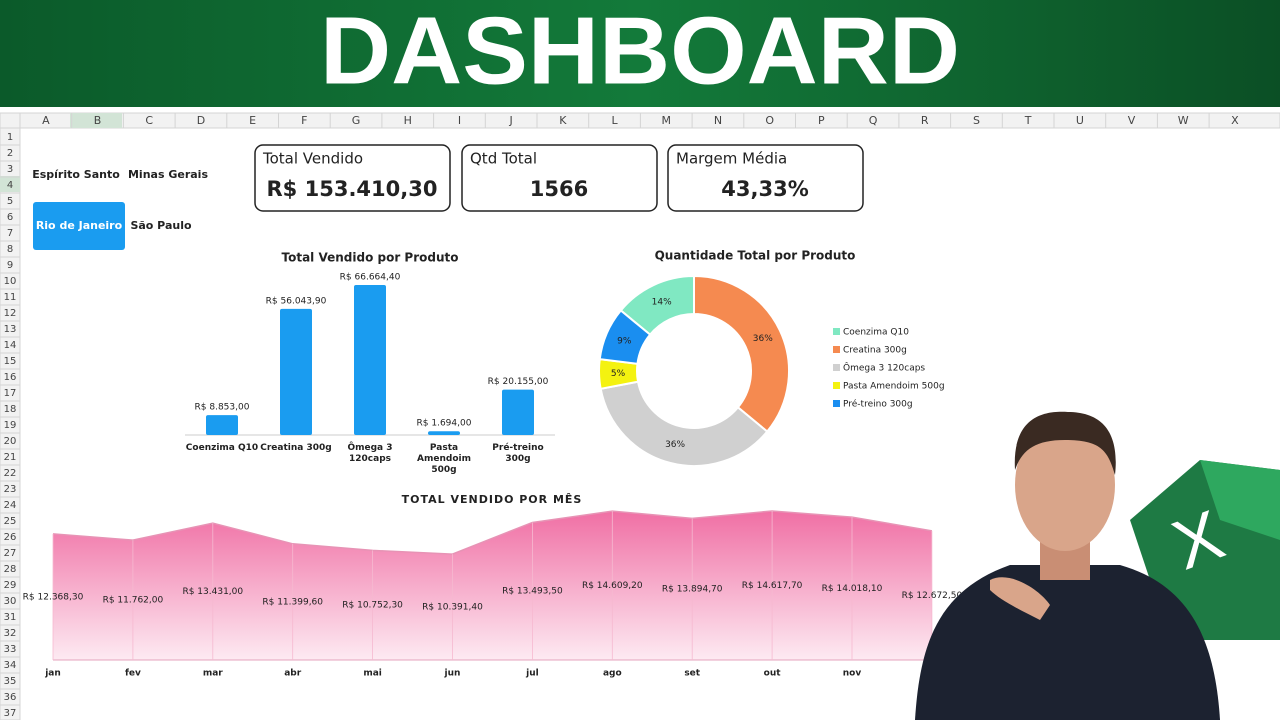  What do you see at coordinates (10, 153) in the screenshot?
I see `row-number: 2` at bounding box center [10, 153].